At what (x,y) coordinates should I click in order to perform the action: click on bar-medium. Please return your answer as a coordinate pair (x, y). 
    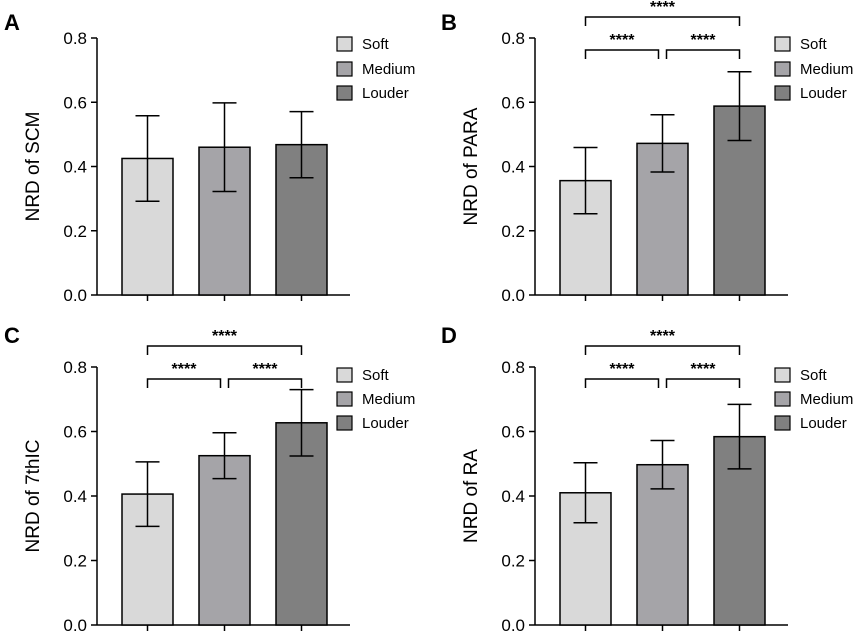
    Looking at the image, I should click on (224, 540).